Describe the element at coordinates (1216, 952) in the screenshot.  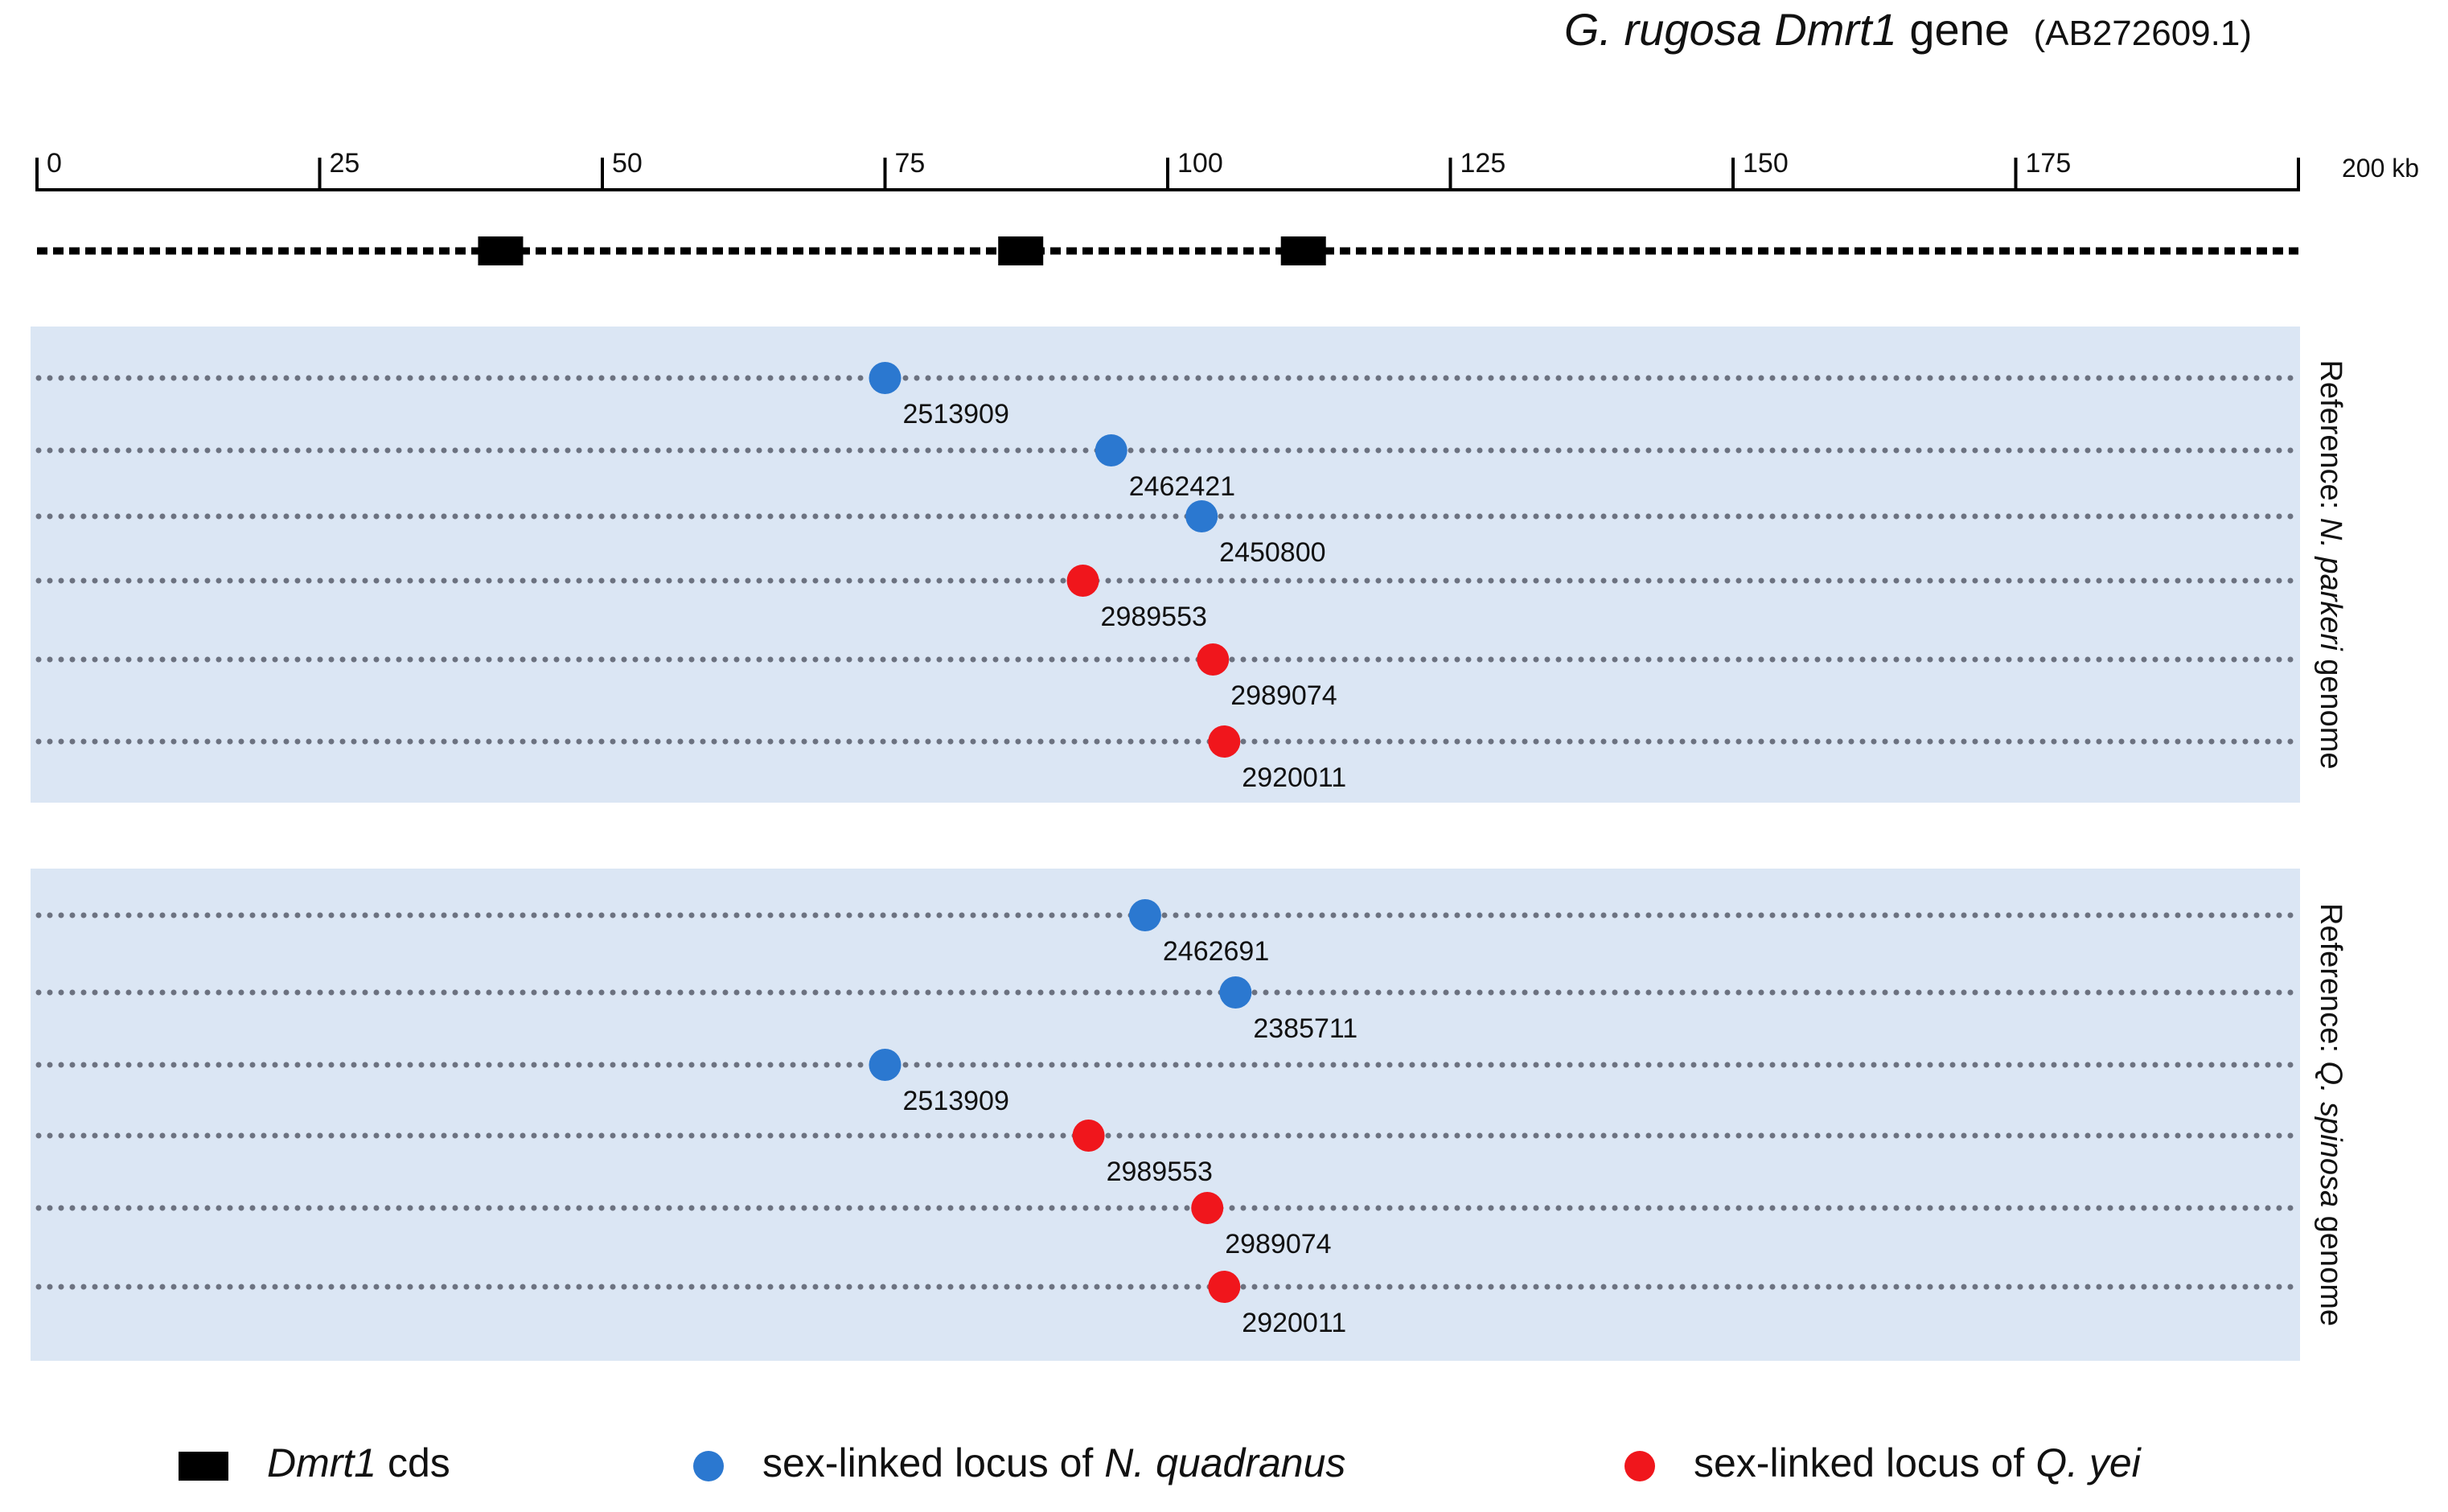
I see `locus-id-label: 2462691` at that location.